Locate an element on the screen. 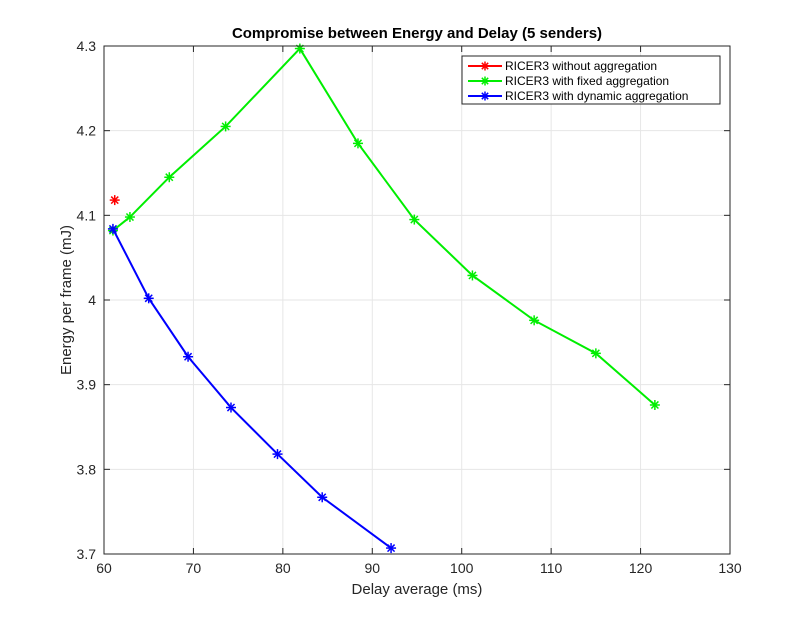 The width and height of the screenshot is (807, 622). x-axis-label: Delay average (ms) is located at coordinates (417, 589).